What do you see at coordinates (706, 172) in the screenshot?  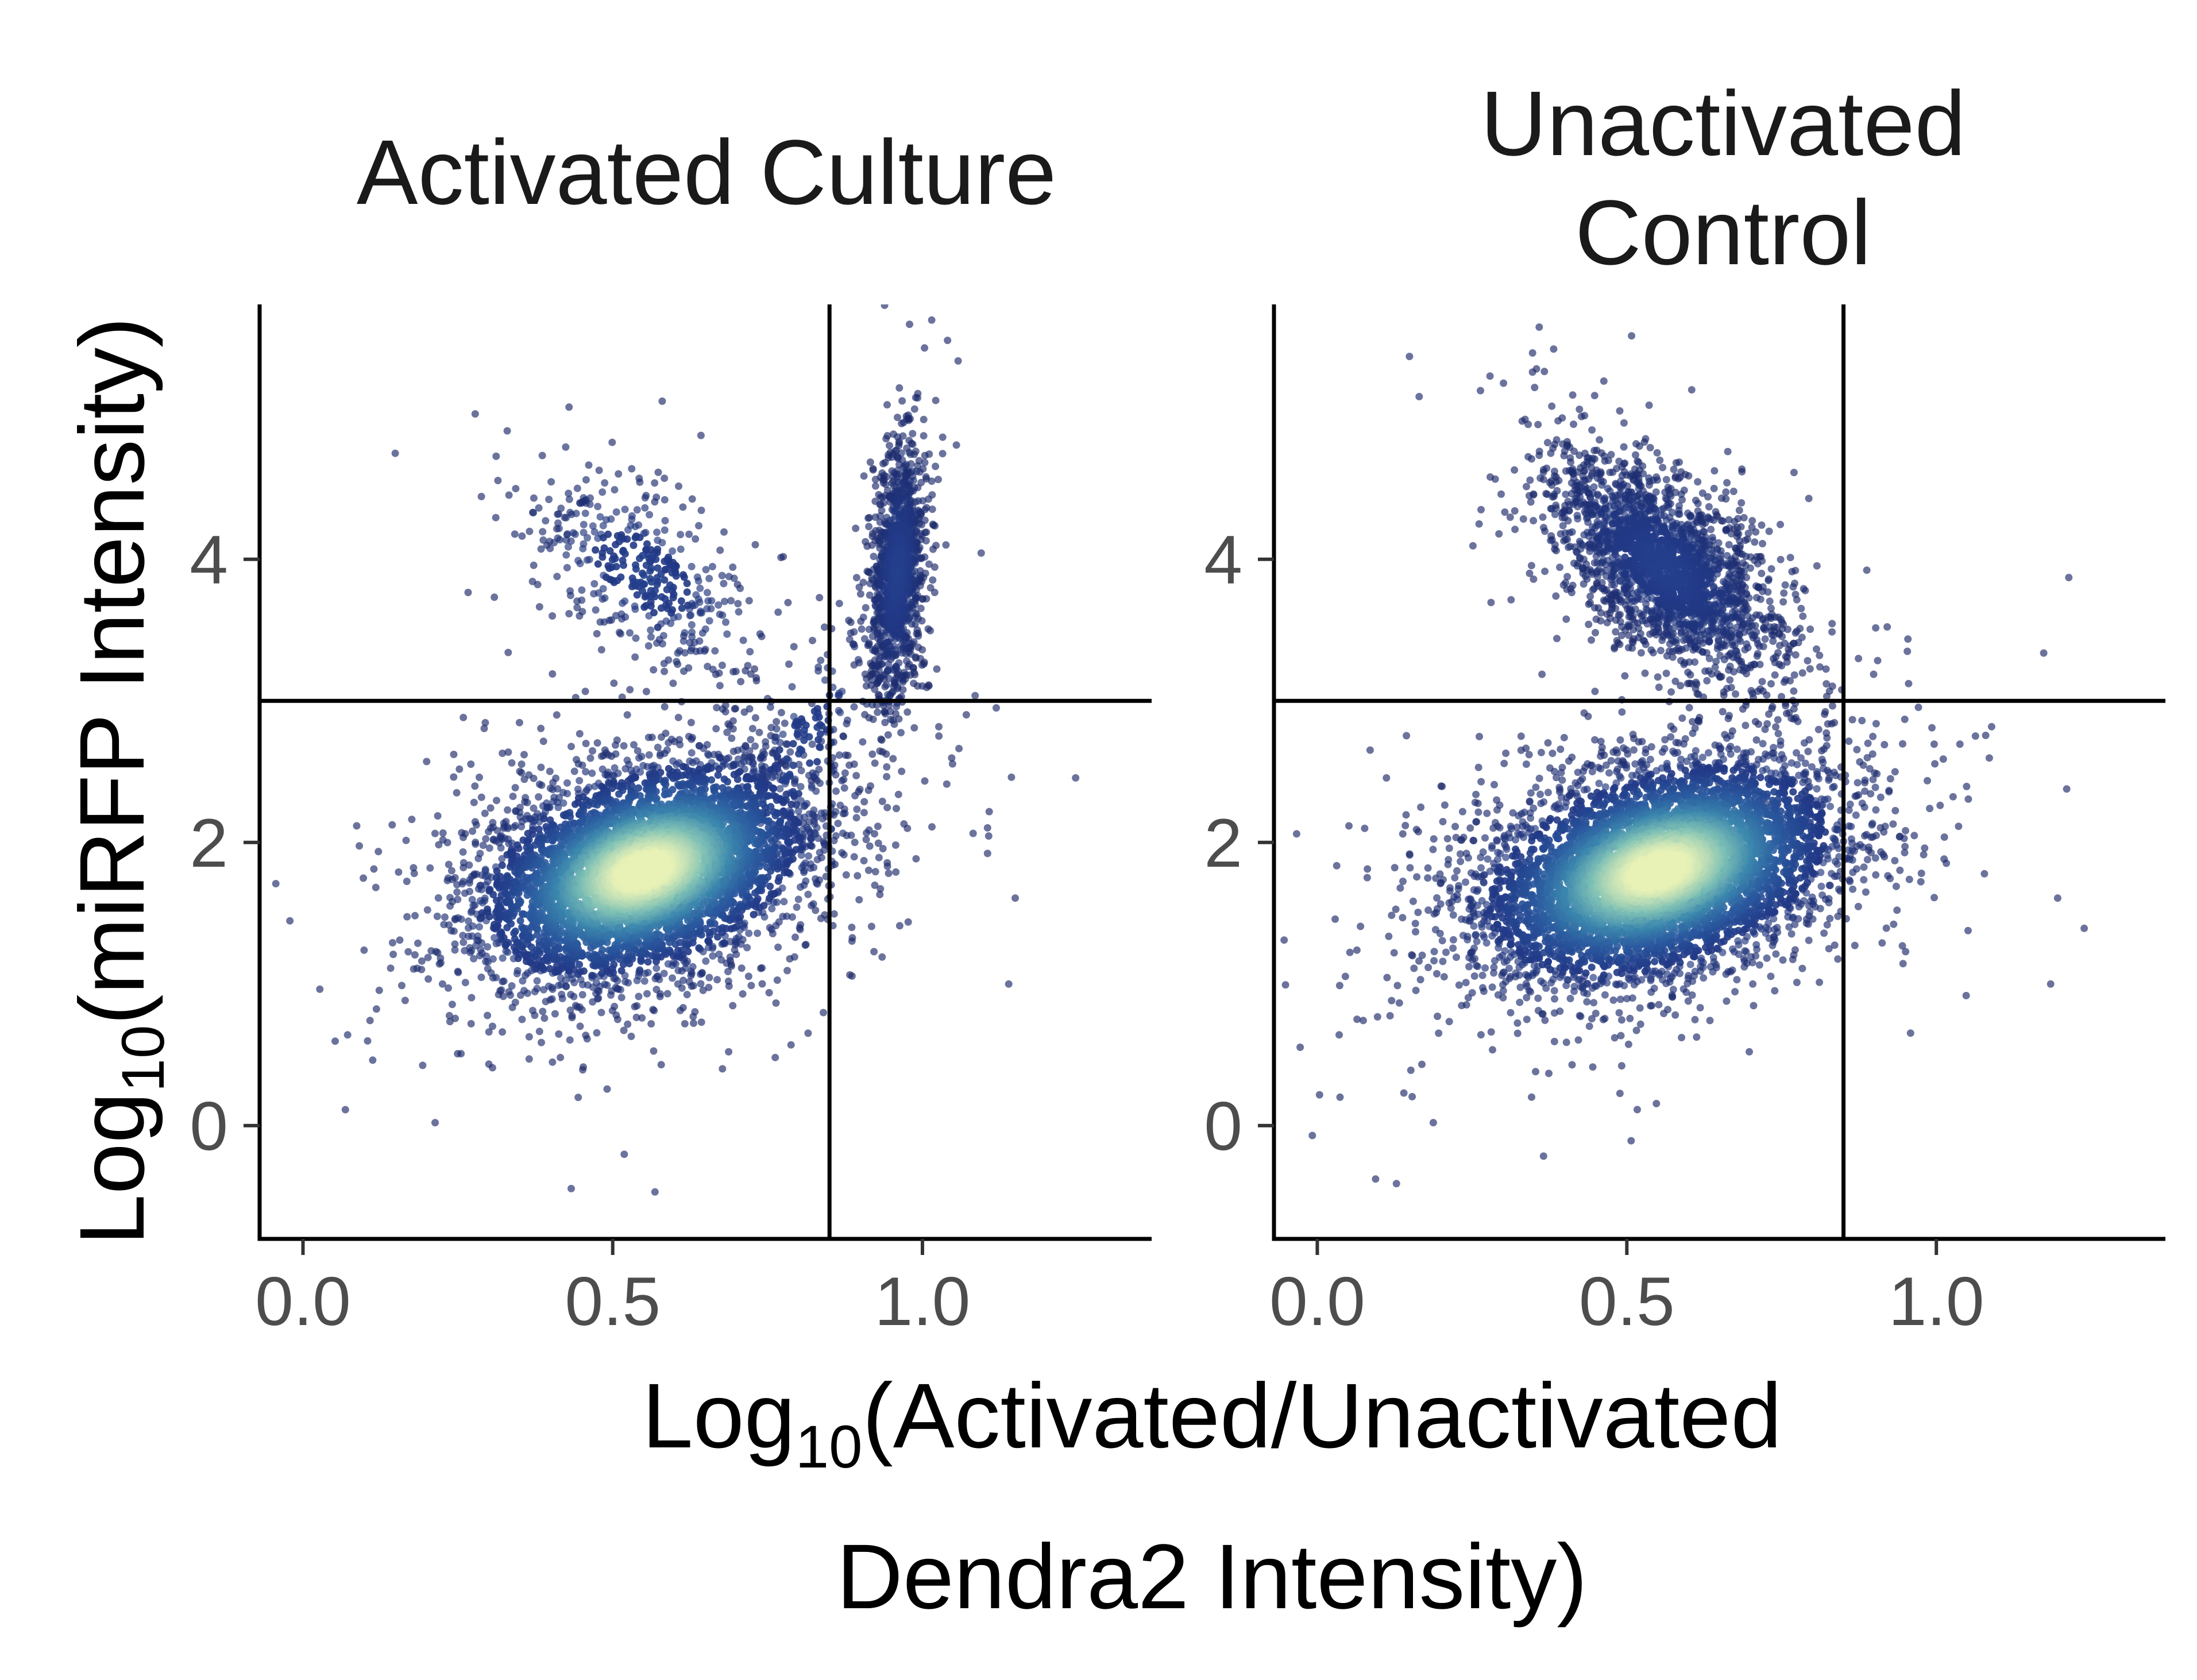 I see `panel-title-activated: Activated Culture` at bounding box center [706, 172].